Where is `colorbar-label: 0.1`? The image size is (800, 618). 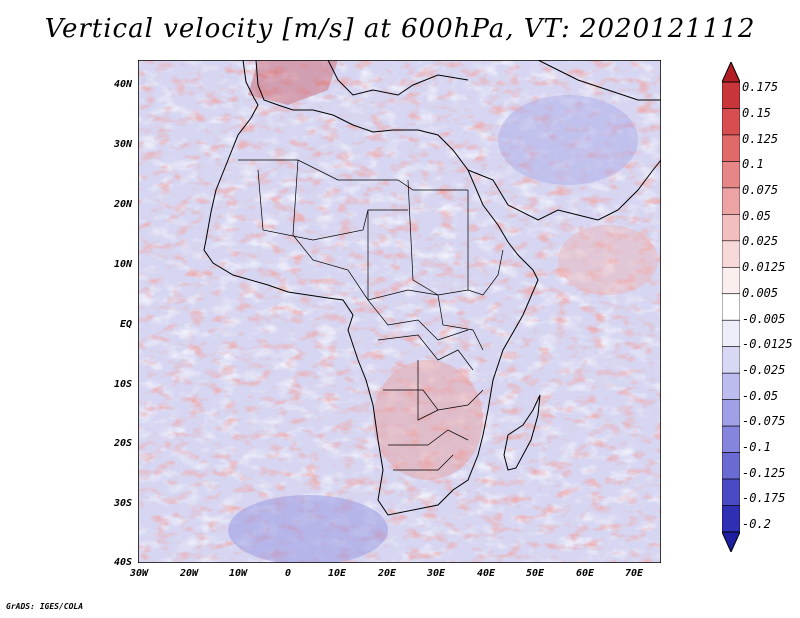
colorbar-label: 0.1 is located at coordinates (753, 164).